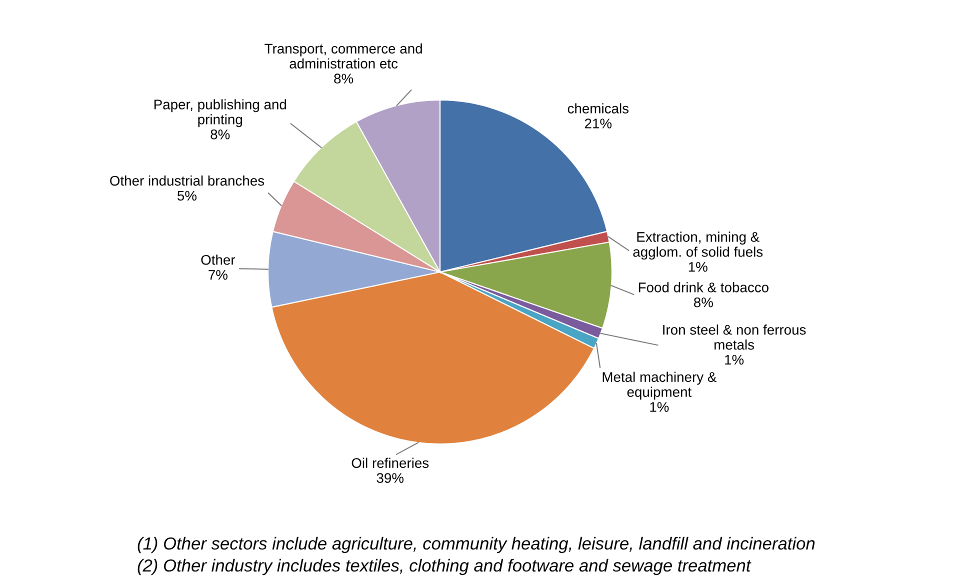 The height and width of the screenshot is (577, 963). Describe the element at coordinates (703, 287) in the screenshot. I see `slice-label: Food drink & tobacco` at that location.